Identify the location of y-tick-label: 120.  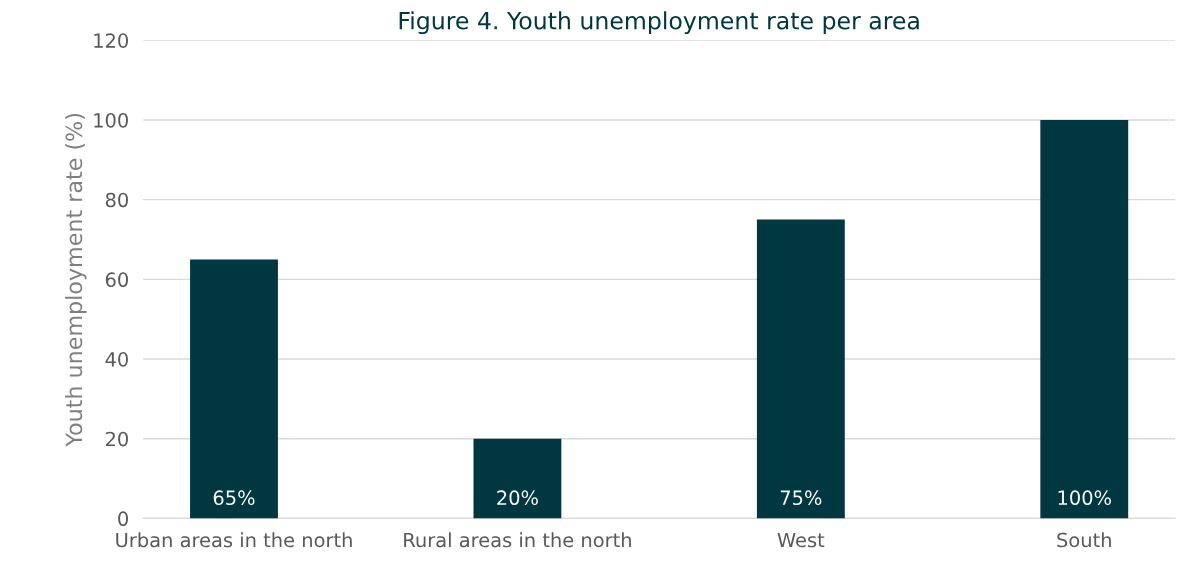
(111, 40).